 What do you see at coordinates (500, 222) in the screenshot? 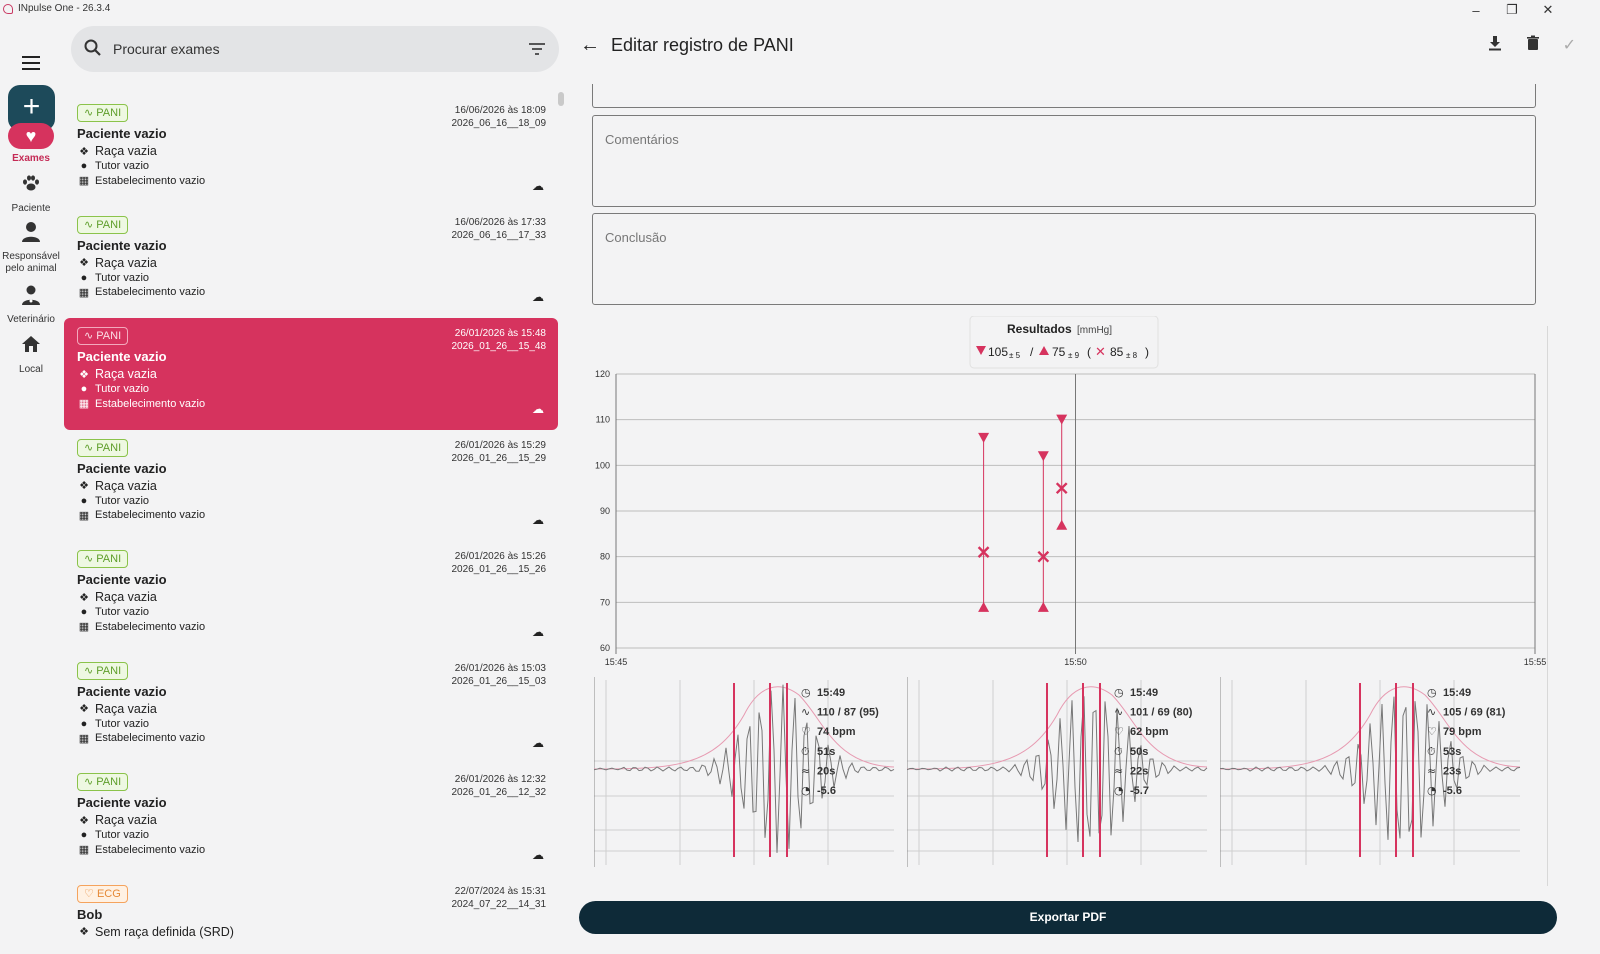
I see `exam-datetime: 16/06/2026 às 17:33` at bounding box center [500, 222].